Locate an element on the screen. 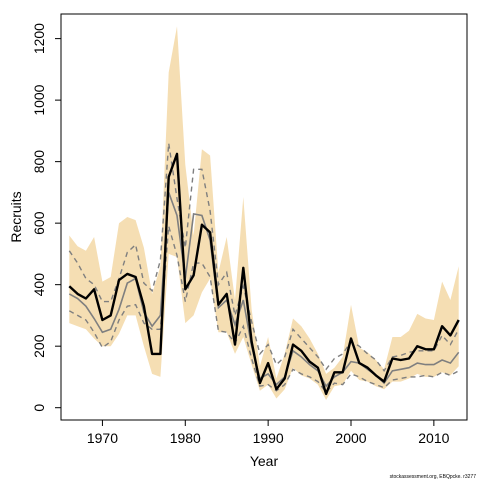 This screenshot has height=480, width=480. x-tick-label: 1990 is located at coordinates (268, 438).